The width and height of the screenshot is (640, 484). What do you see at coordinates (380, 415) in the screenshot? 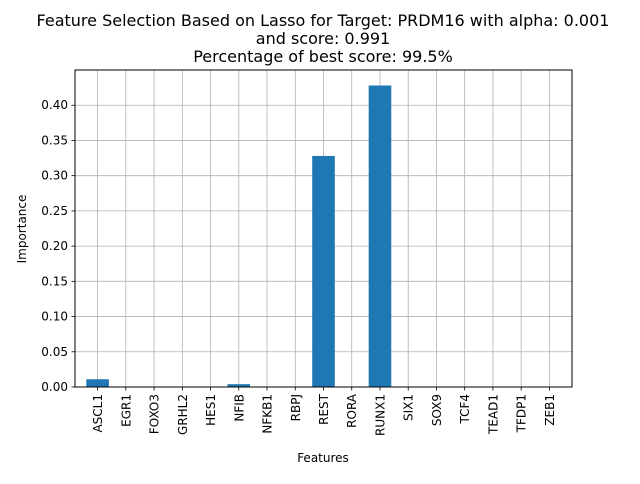
I see `x-tick-label: RUNX1` at bounding box center [380, 415].